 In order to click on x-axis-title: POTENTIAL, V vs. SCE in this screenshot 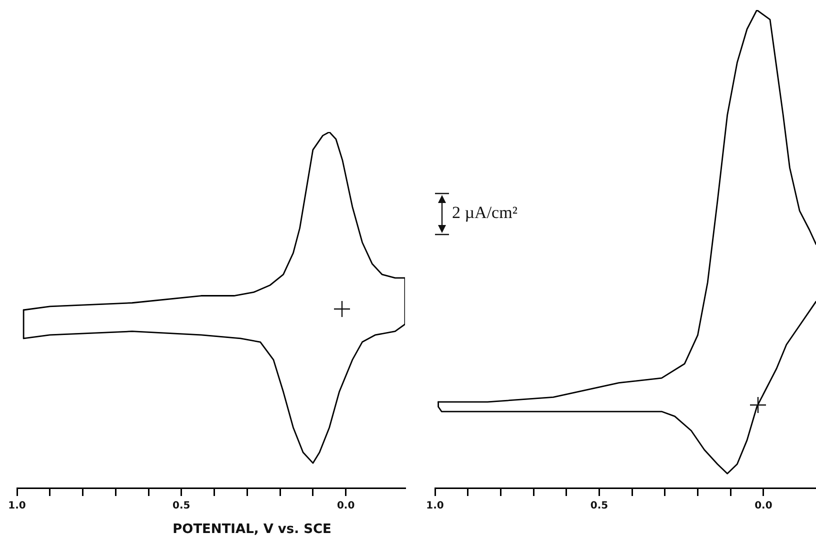, I will do `click(252, 529)`.